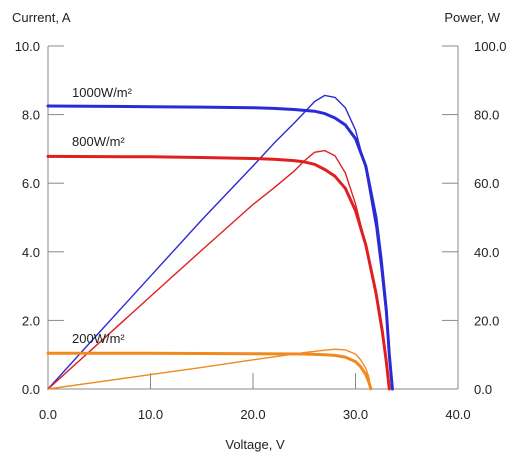  I want to click on annotation-label: 200W/m², so click(98, 338).